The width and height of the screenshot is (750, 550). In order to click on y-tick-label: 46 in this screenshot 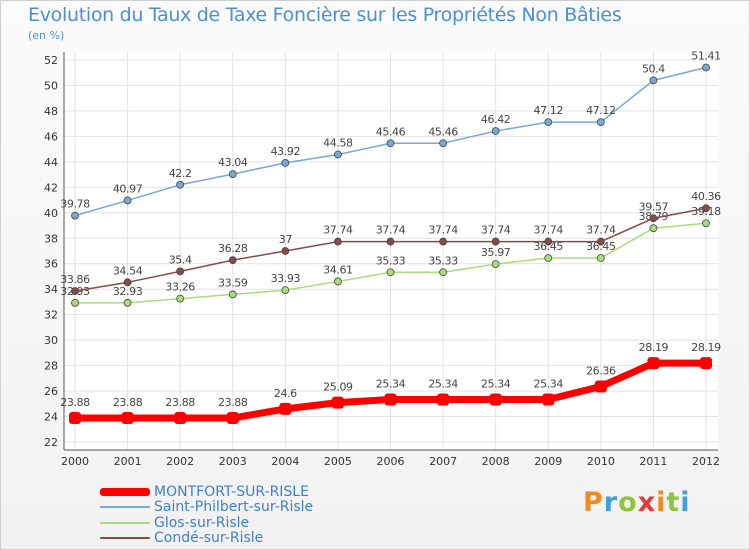, I will do `click(51, 136)`.